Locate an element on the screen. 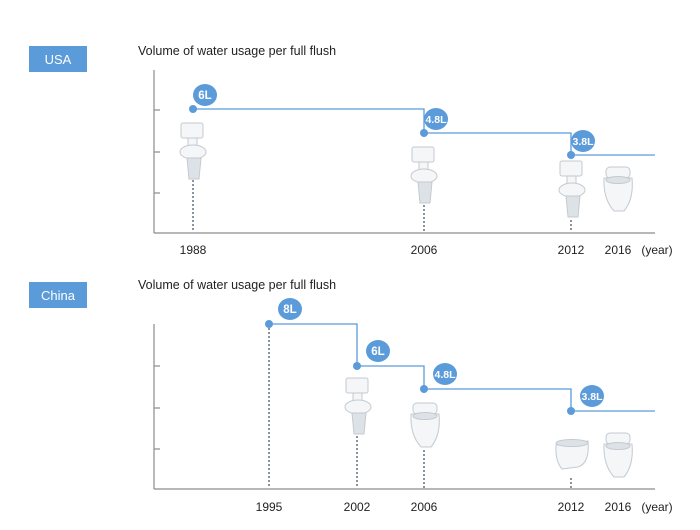 The image size is (700, 530). value-label: 6L is located at coordinates (204, 96).